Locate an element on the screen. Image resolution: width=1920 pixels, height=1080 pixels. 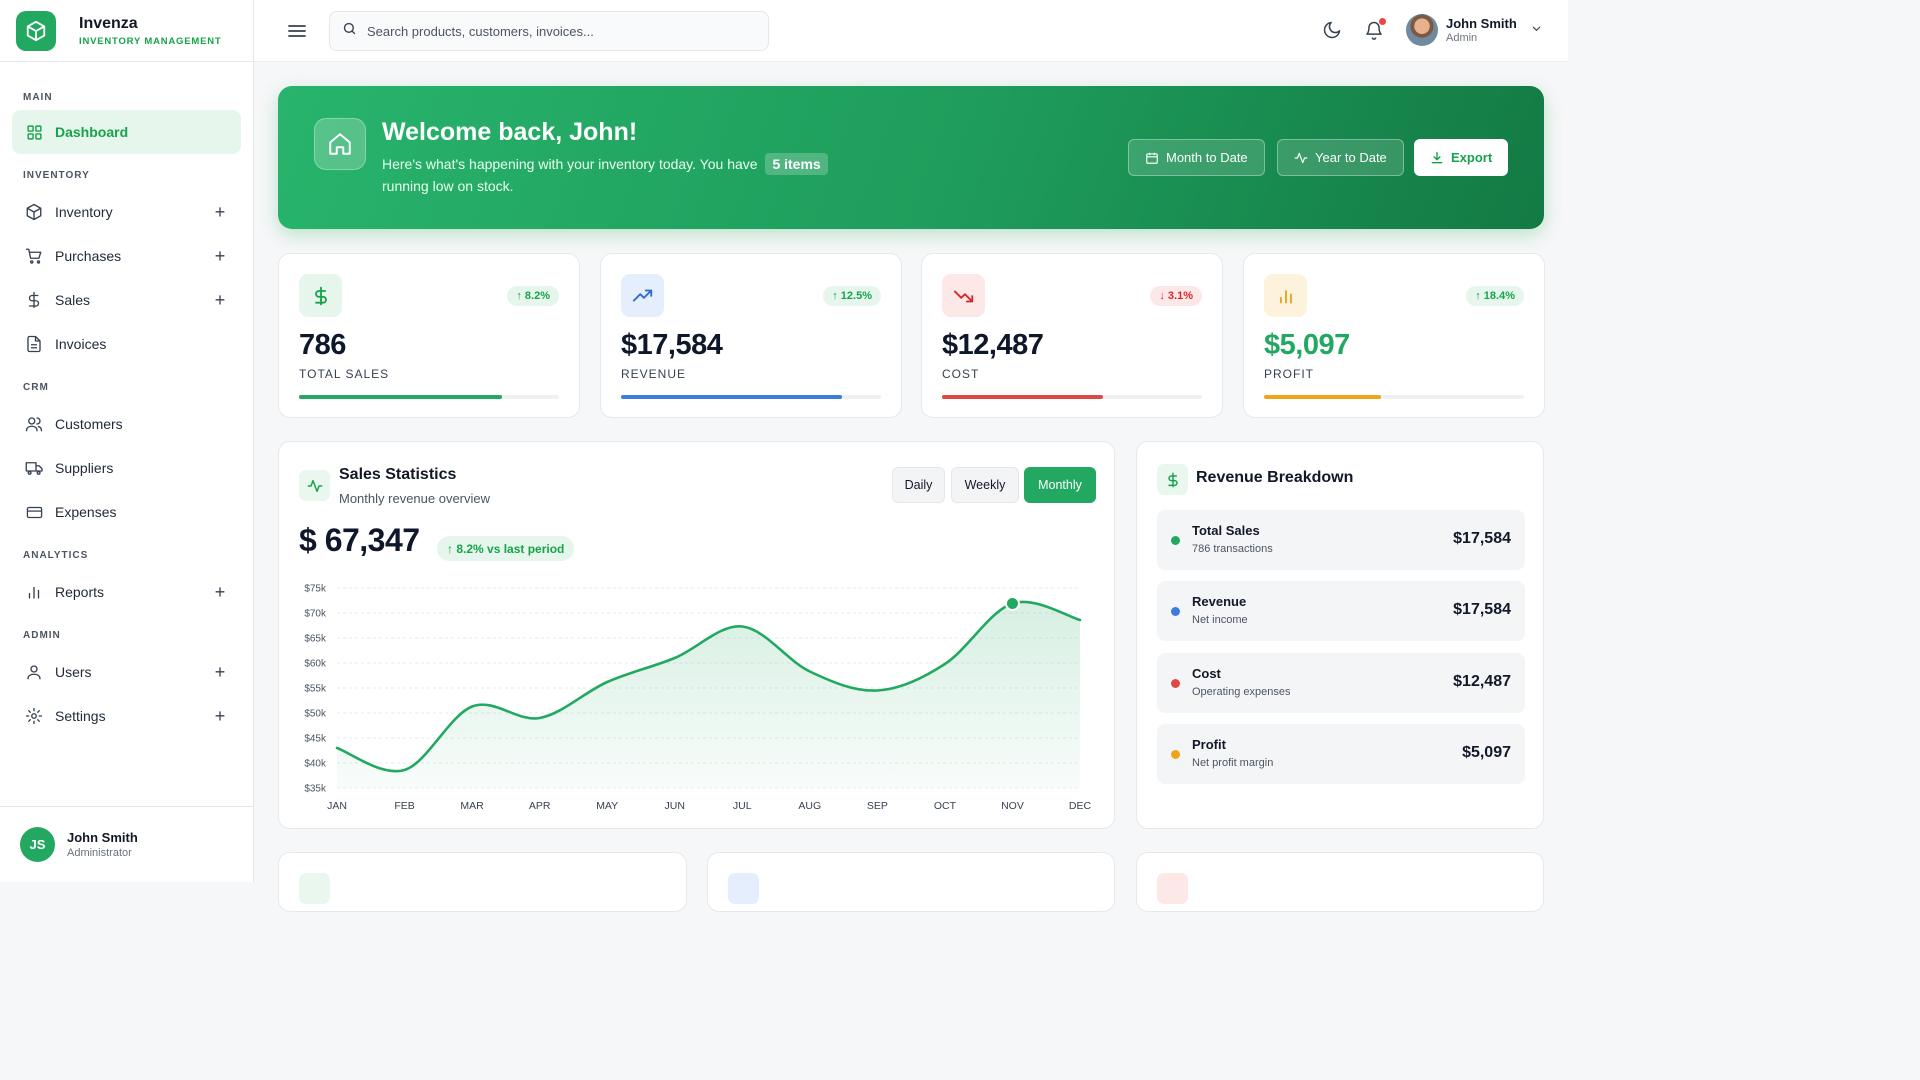
button-label: Export is located at coordinates (1472, 157).